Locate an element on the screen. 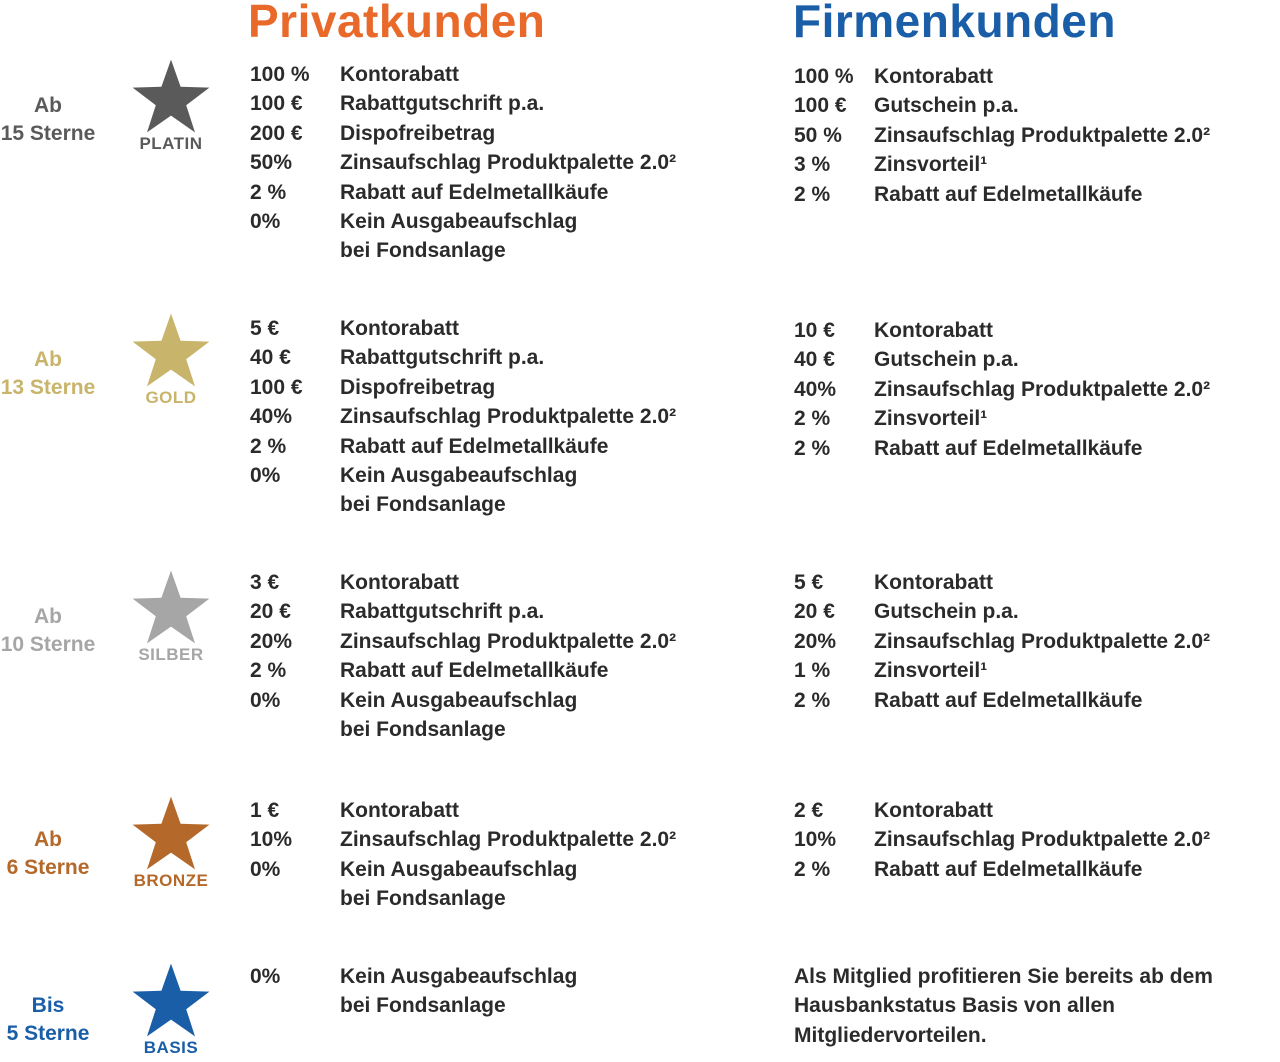  tier-level-stars: 15 Sterne is located at coordinates (48, 133).